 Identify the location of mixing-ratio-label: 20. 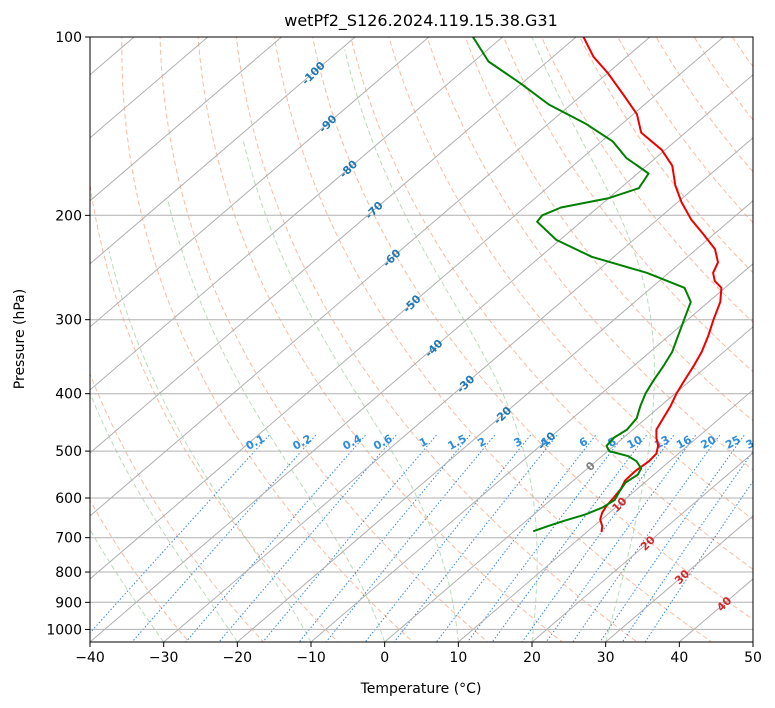
(709, 442).